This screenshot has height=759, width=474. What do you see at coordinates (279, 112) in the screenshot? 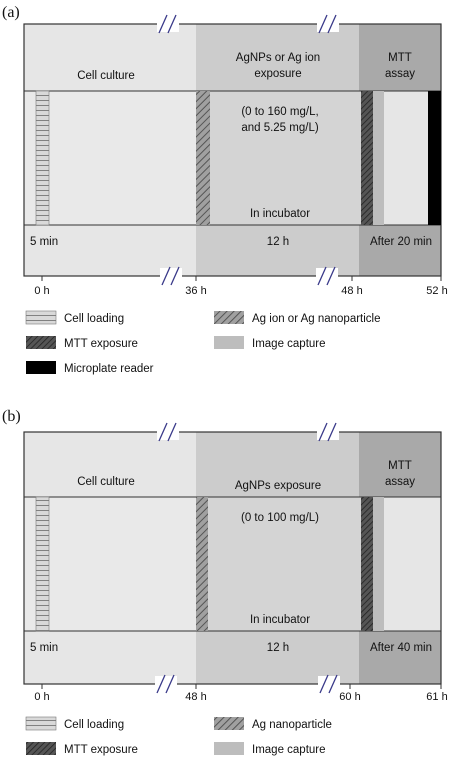
I see `concentration-label: (0 to 160 mg/L,` at bounding box center [279, 112].